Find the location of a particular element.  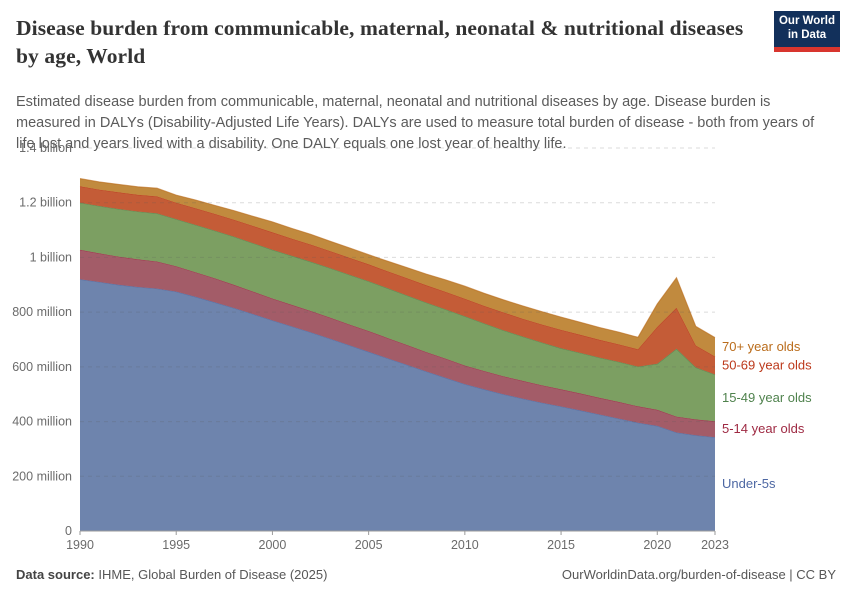

y-axis-label-1200: 1.2 billion is located at coordinates (45, 203).